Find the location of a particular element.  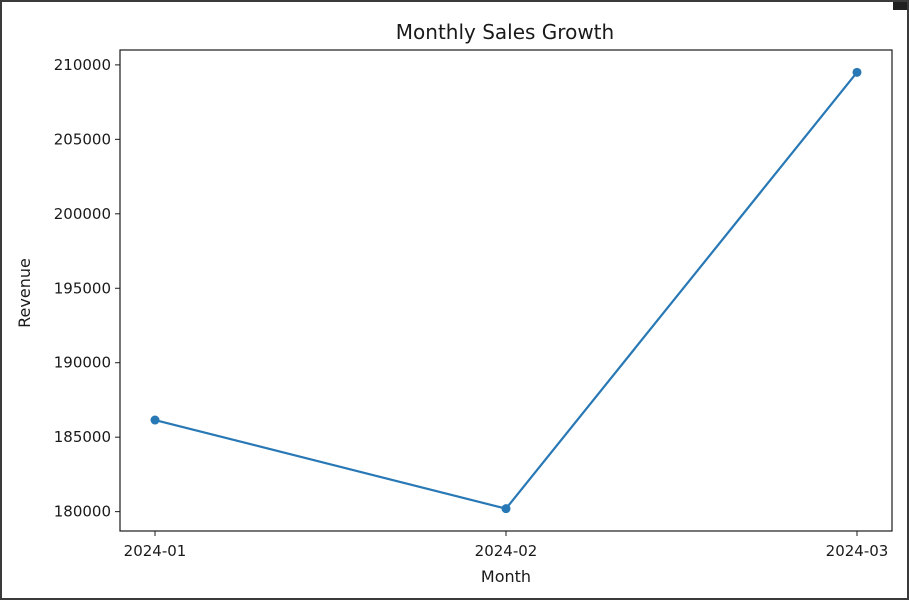

y-tick-label: 195000 is located at coordinates (82, 288).